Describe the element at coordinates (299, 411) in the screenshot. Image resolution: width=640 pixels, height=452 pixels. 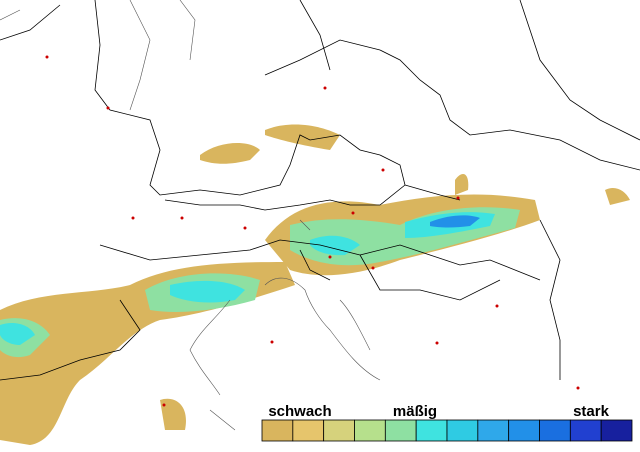
I see `legend-label: schwach` at that location.